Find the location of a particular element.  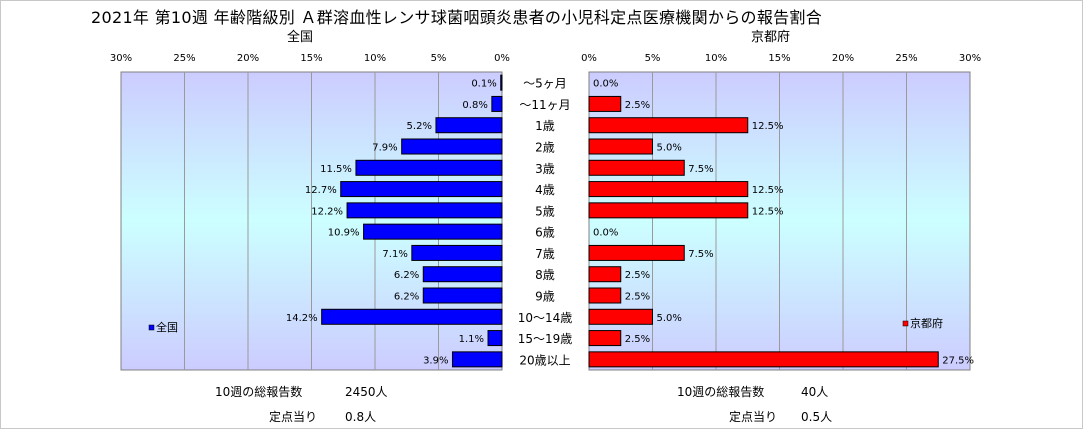

kyoto-per-site-value: 0.5人 is located at coordinates (817, 417).